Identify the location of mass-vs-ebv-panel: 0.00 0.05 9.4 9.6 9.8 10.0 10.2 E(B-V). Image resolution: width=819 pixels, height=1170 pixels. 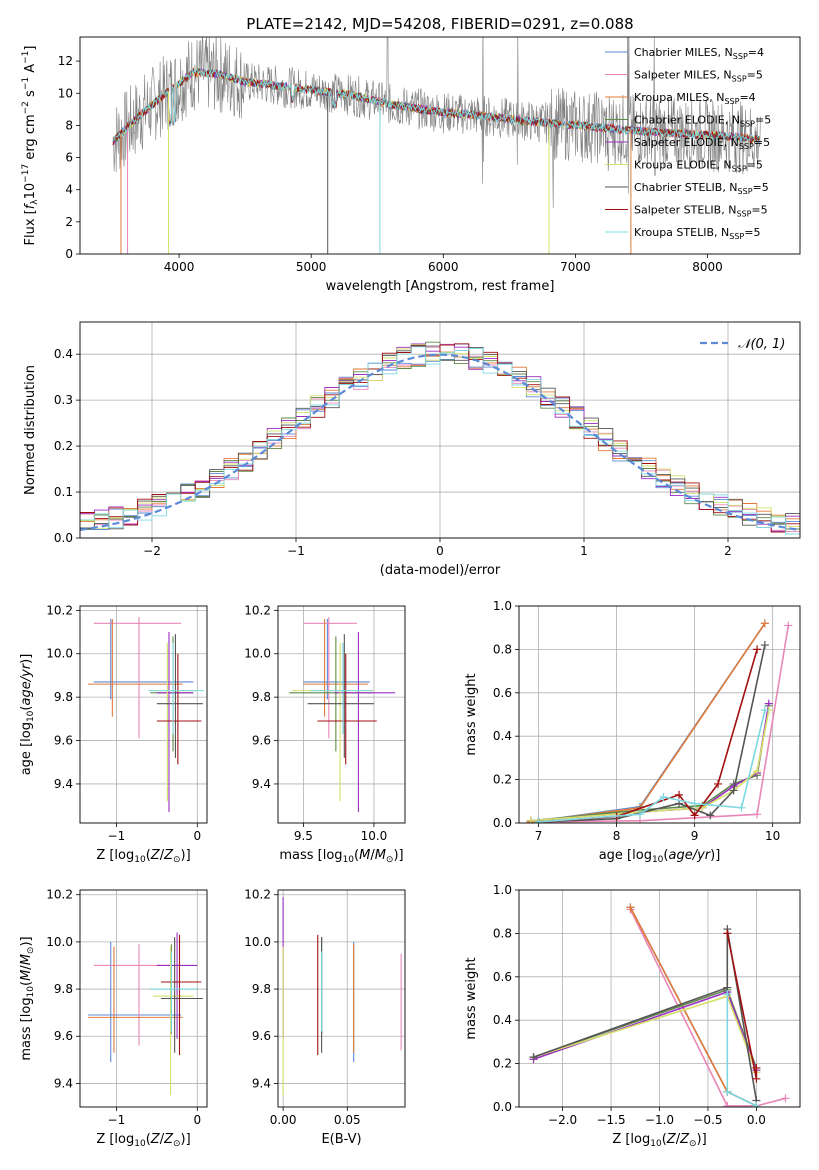
(325, 1017).